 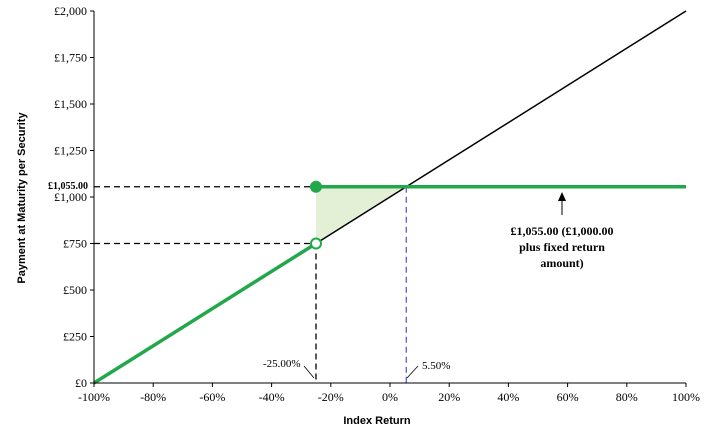 What do you see at coordinates (94, 397) in the screenshot?
I see `x-tick-label: -100%` at bounding box center [94, 397].